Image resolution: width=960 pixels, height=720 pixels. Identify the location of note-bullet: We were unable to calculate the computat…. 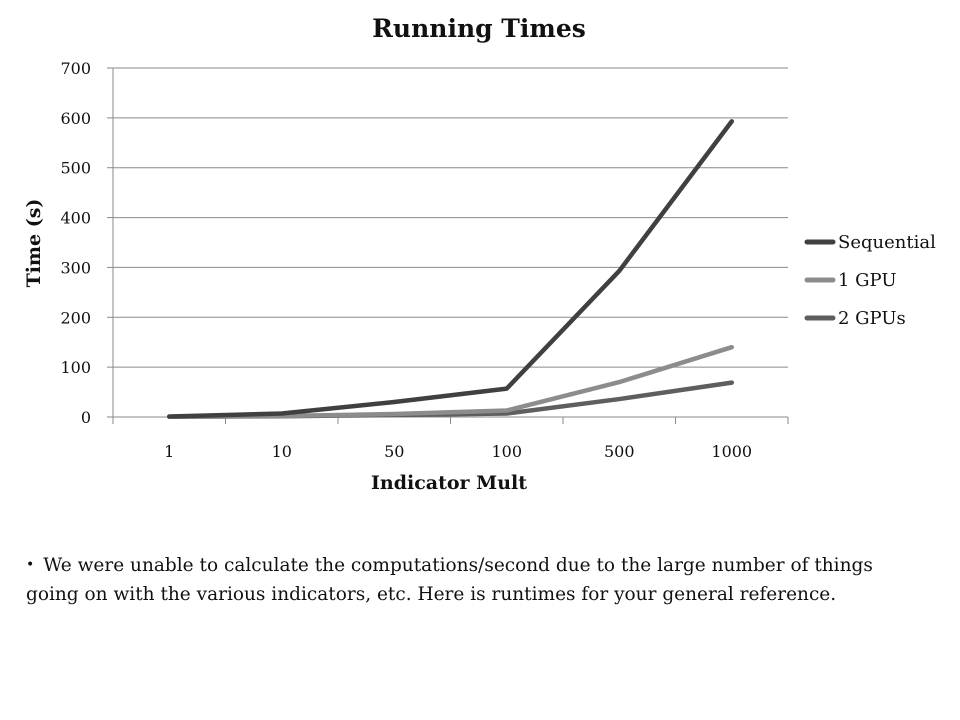
(466, 580).